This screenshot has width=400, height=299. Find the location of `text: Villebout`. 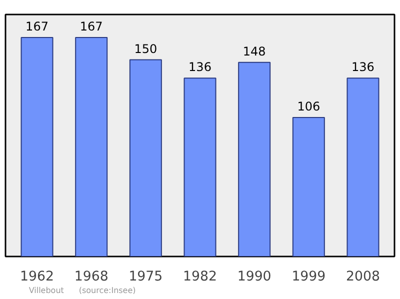

text: Villebout is located at coordinates (46, 290).